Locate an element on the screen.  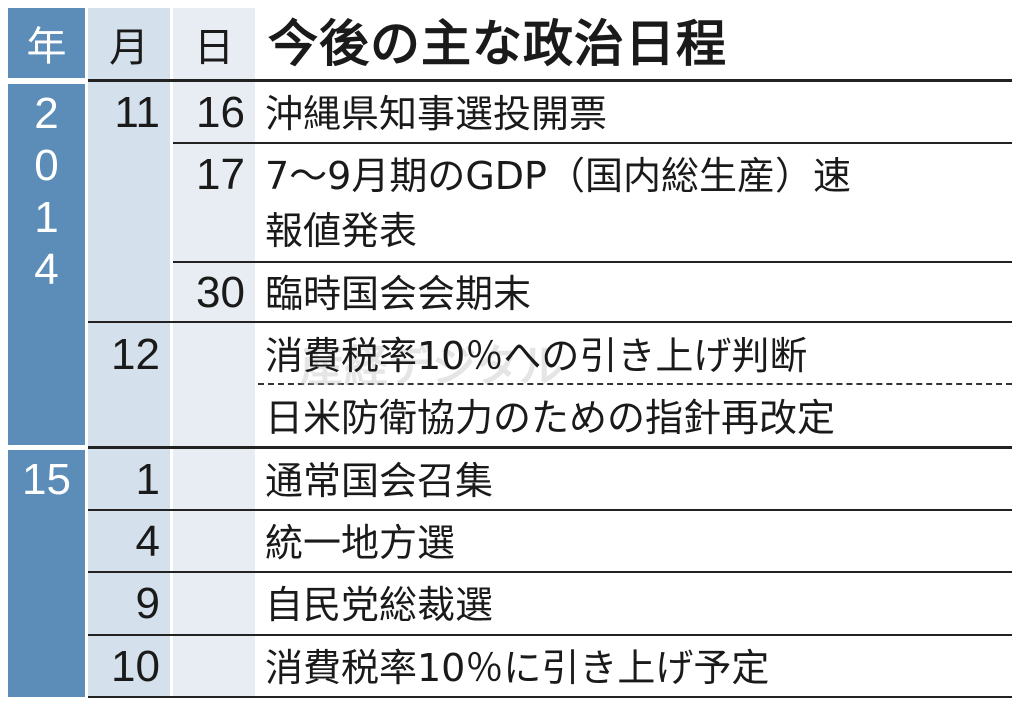
day-column is located at coordinates (214, 352).